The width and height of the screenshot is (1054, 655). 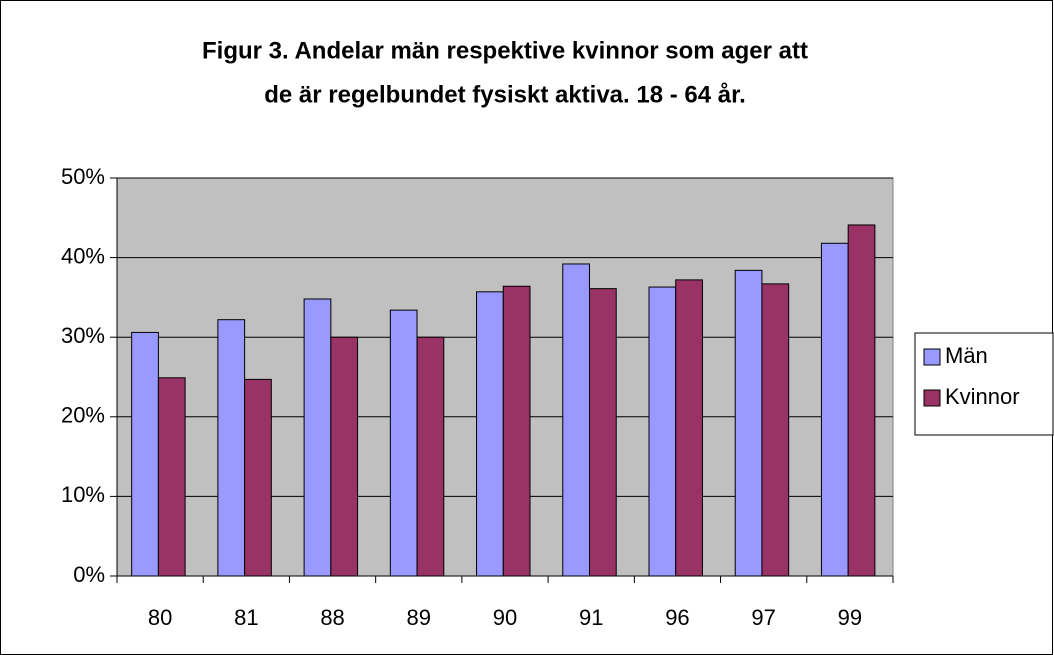 What do you see at coordinates (83, 255) in the screenshot?
I see `y-tick-label: 40%` at bounding box center [83, 255].